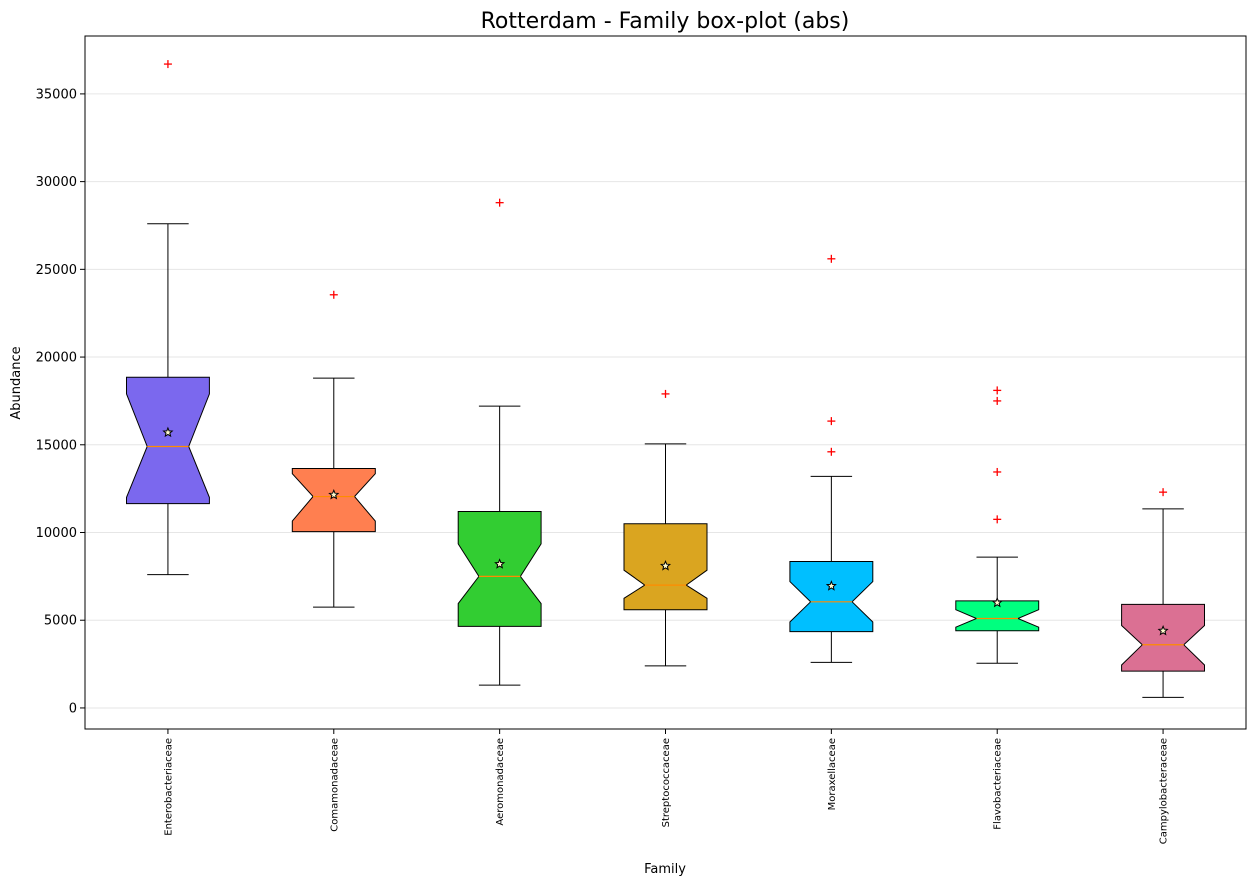 Image resolution: width=1256 pixels, height=886 pixels. What do you see at coordinates (500, 782) in the screenshot?
I see `x-tick-label: Aeromonadaceae` at bounding box center [500, 782].